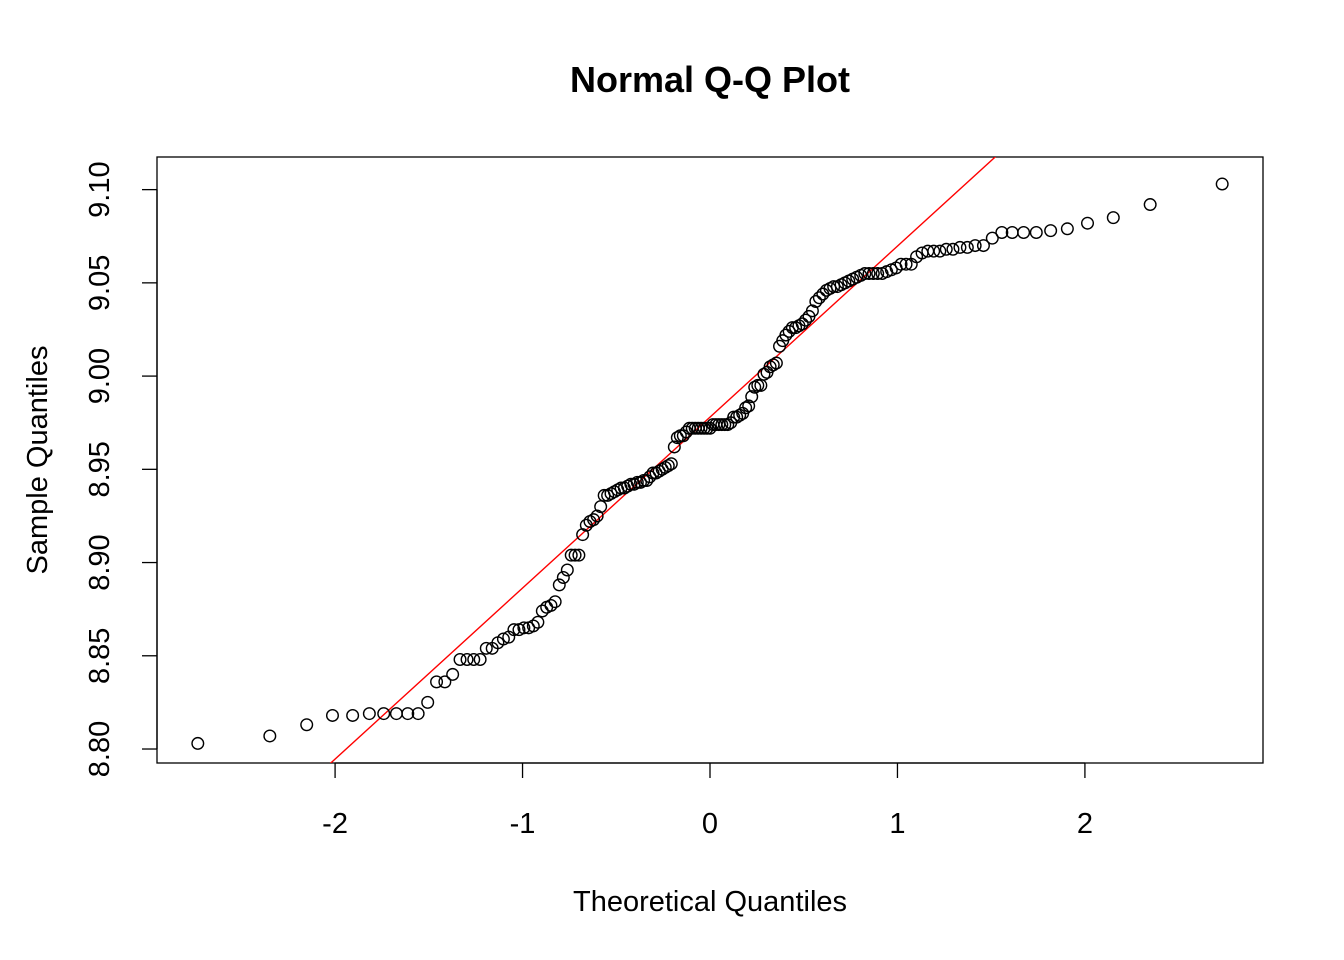  I want to click on x-axis: -2 -1 0 1 2, so click(707, 801).